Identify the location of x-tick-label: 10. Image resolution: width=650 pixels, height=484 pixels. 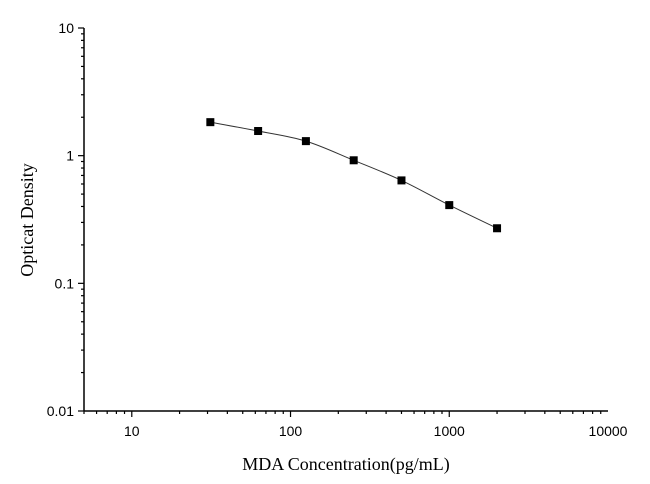
(132, 431).